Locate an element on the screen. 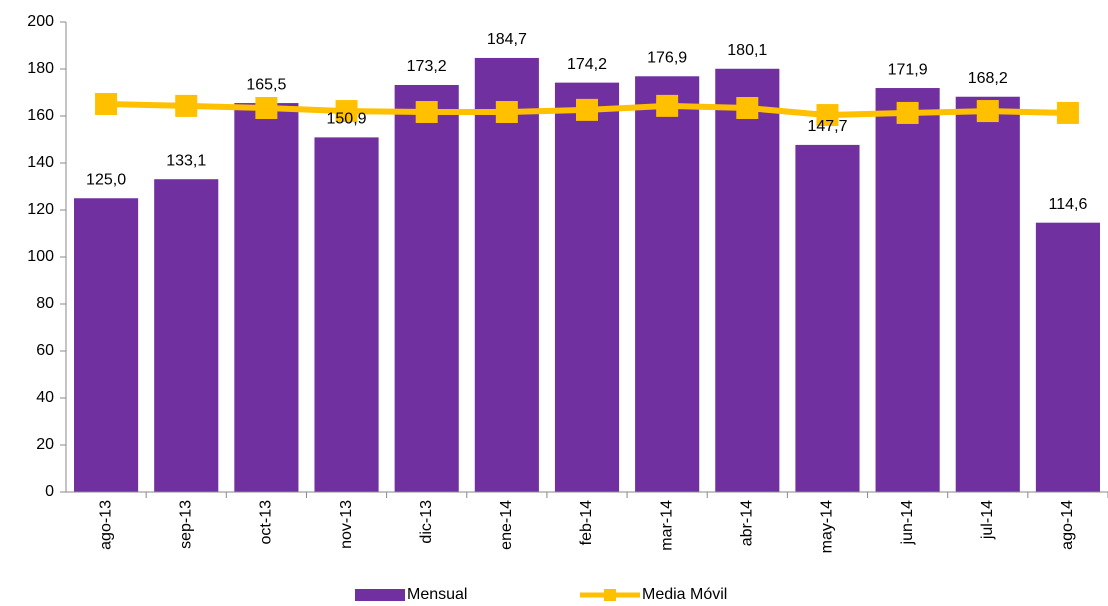 The image size is (1108, 606). x-tick-label: mar-14 is located at coordinates (666, 525).